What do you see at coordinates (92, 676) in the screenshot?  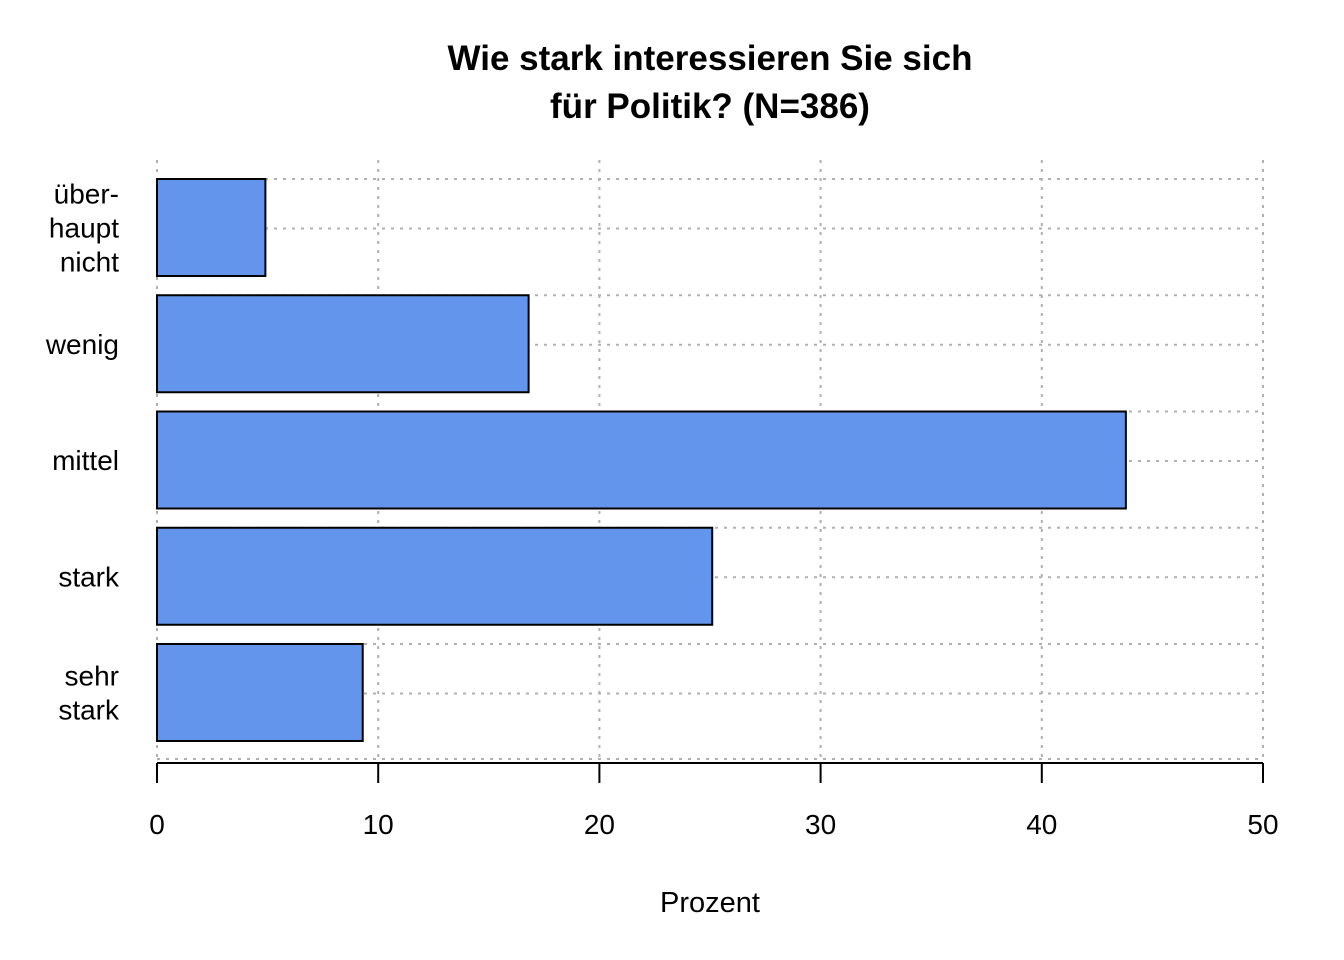 I see `category-label-line: sehr` at bounding box center [92, 676].